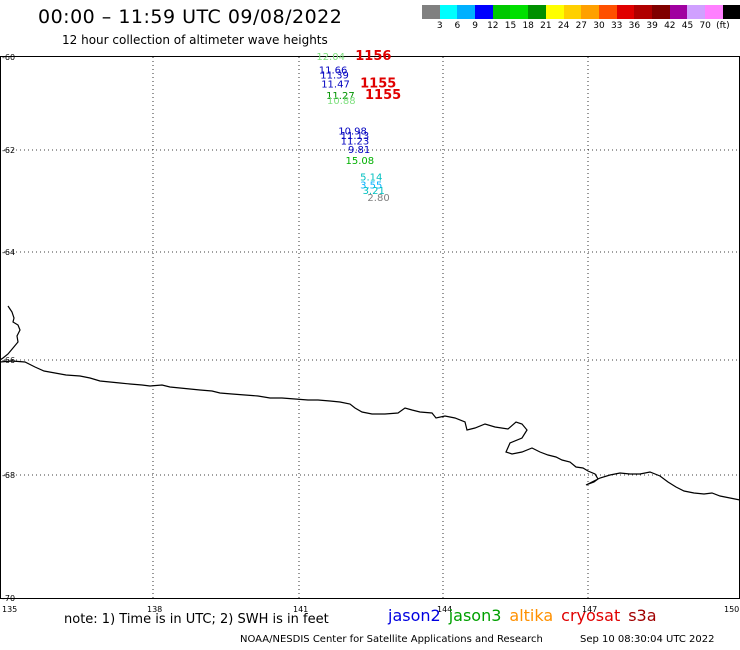  What do you see at coordinates (731, 609) in the screenshot?
I see `longitude-label: 150` at bounding box center [731, 609].